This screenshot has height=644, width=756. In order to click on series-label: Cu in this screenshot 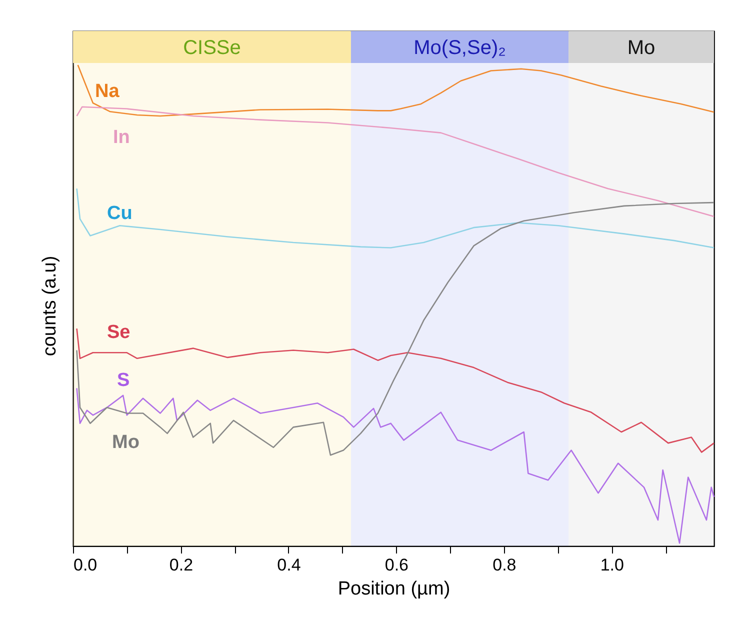, I will do `click(119, 213)`.